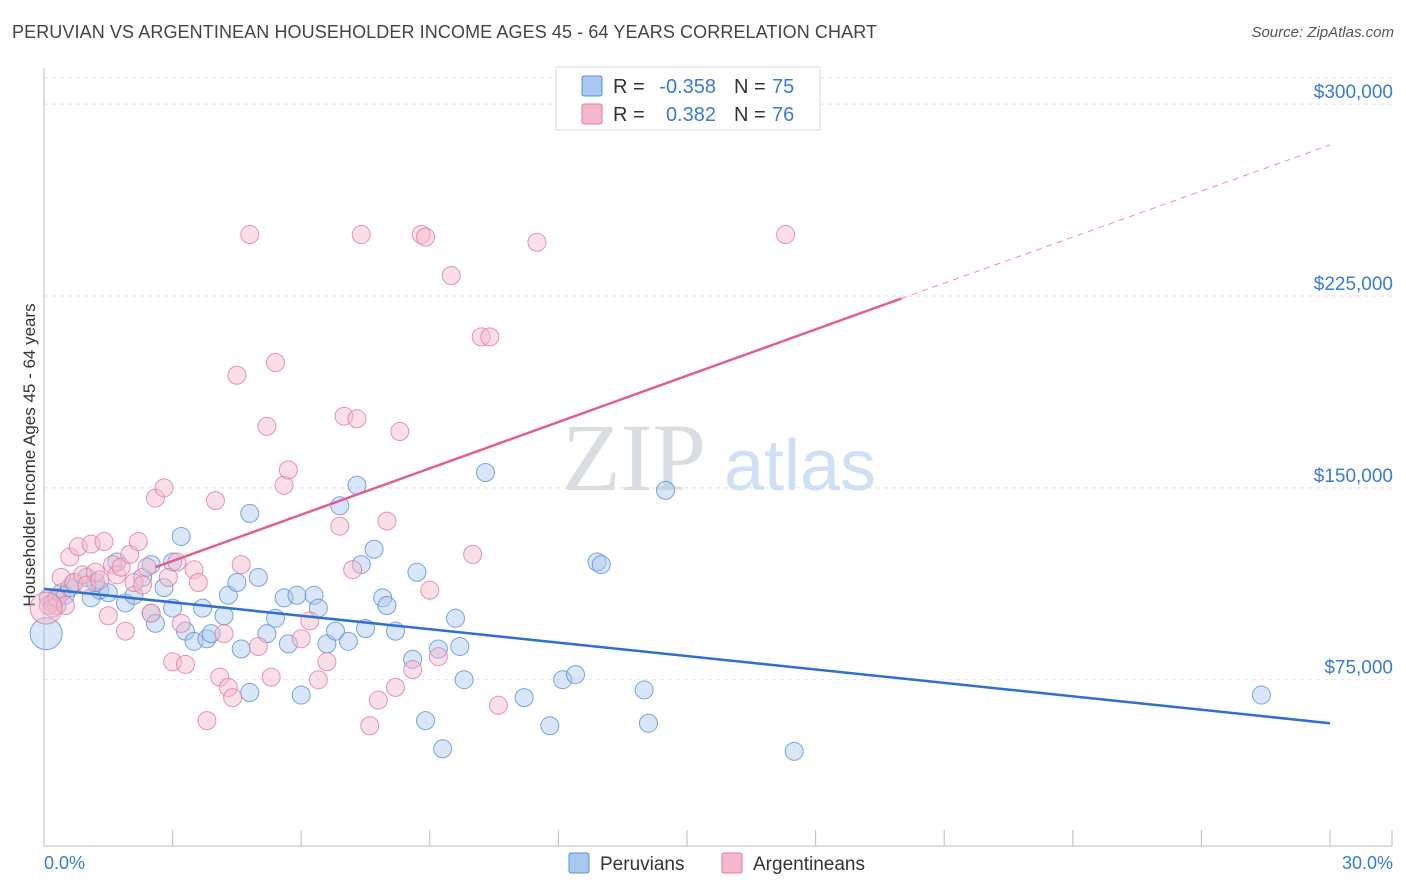 Image resolution: width=1406 pixels, height=892 pixels. Describe the element at coordinates (592, 86) in the screenshot. I see `stats-legend-swatch-peruvians` at that location.